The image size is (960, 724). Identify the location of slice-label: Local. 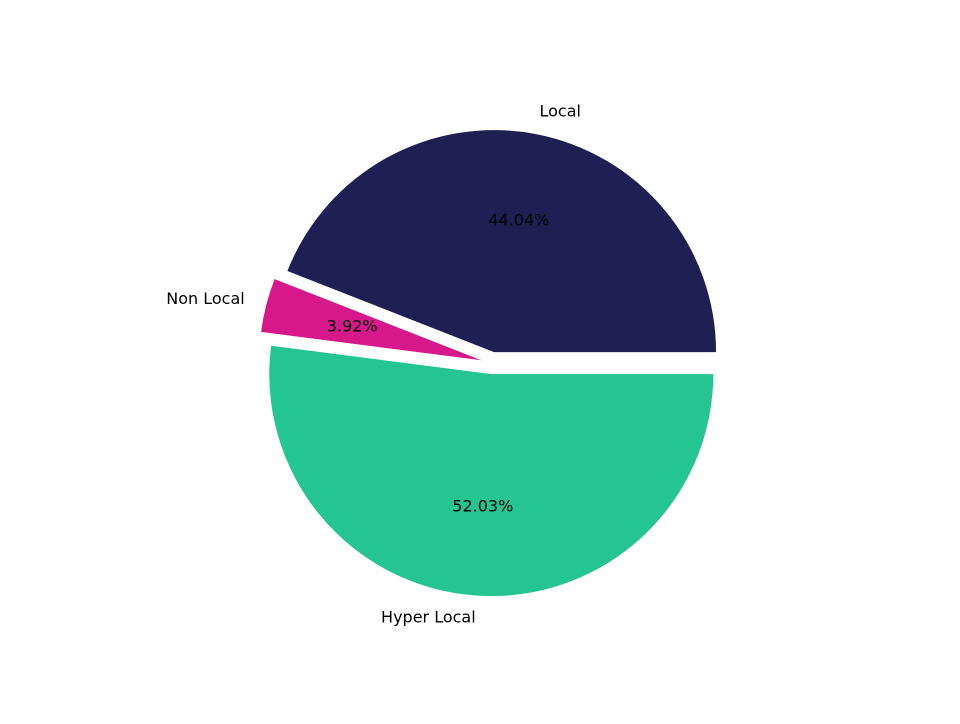
(559, 111).